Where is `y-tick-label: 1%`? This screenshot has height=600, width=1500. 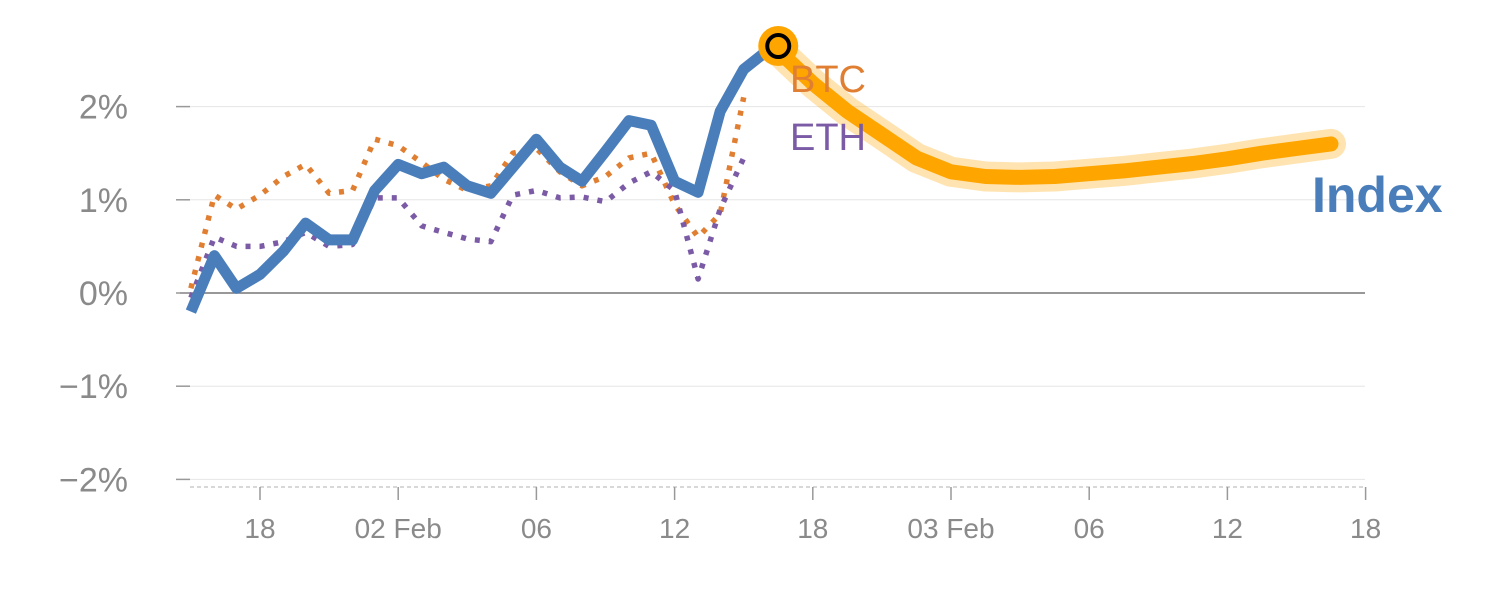
y-tick-label: 1% is located at coordinates (103, 201).